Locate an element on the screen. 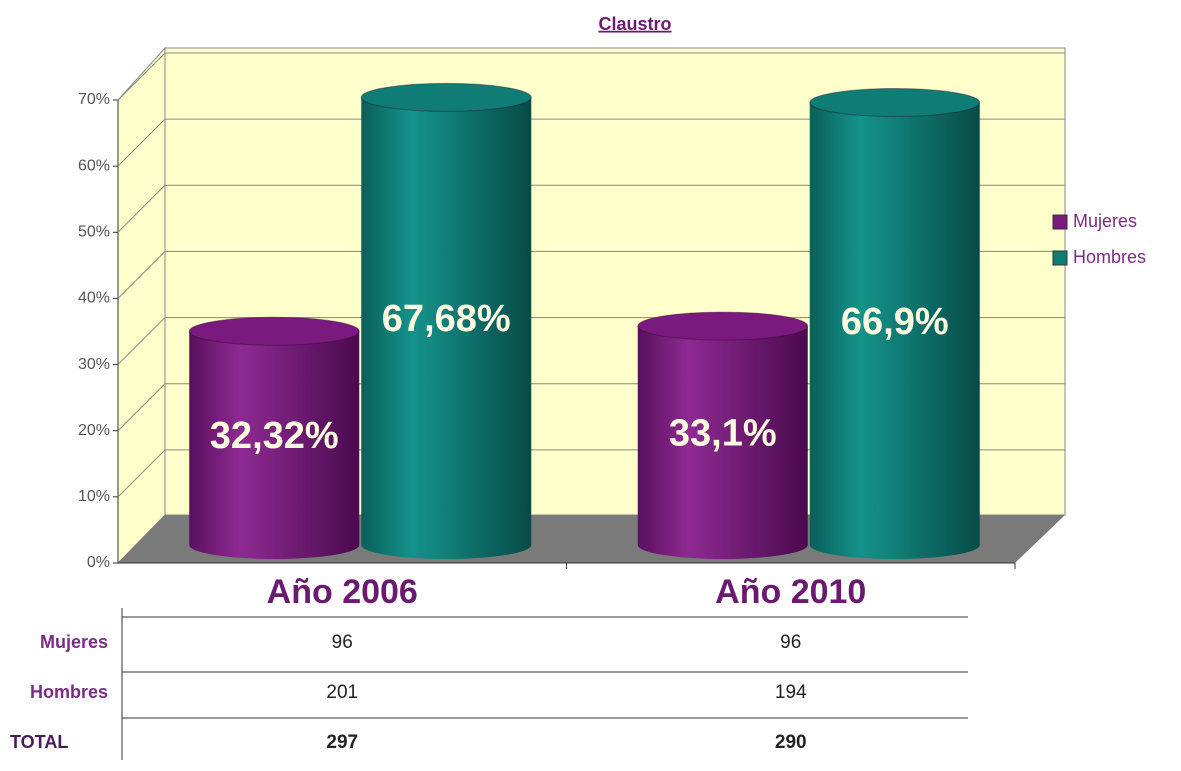  value-label: 33,1% is located at coordinates (723, 434).